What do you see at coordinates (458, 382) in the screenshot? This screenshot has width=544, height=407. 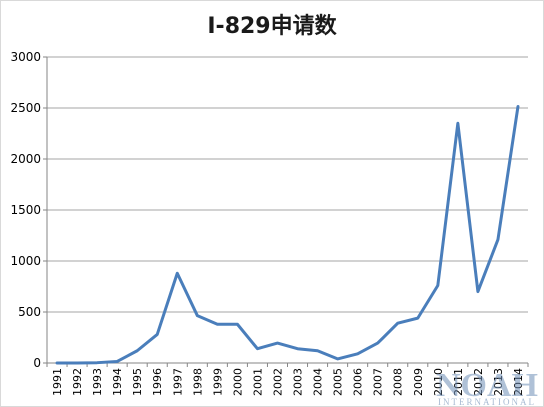 I see `x-tick-label: 2011` at bounding box center [458, 382].